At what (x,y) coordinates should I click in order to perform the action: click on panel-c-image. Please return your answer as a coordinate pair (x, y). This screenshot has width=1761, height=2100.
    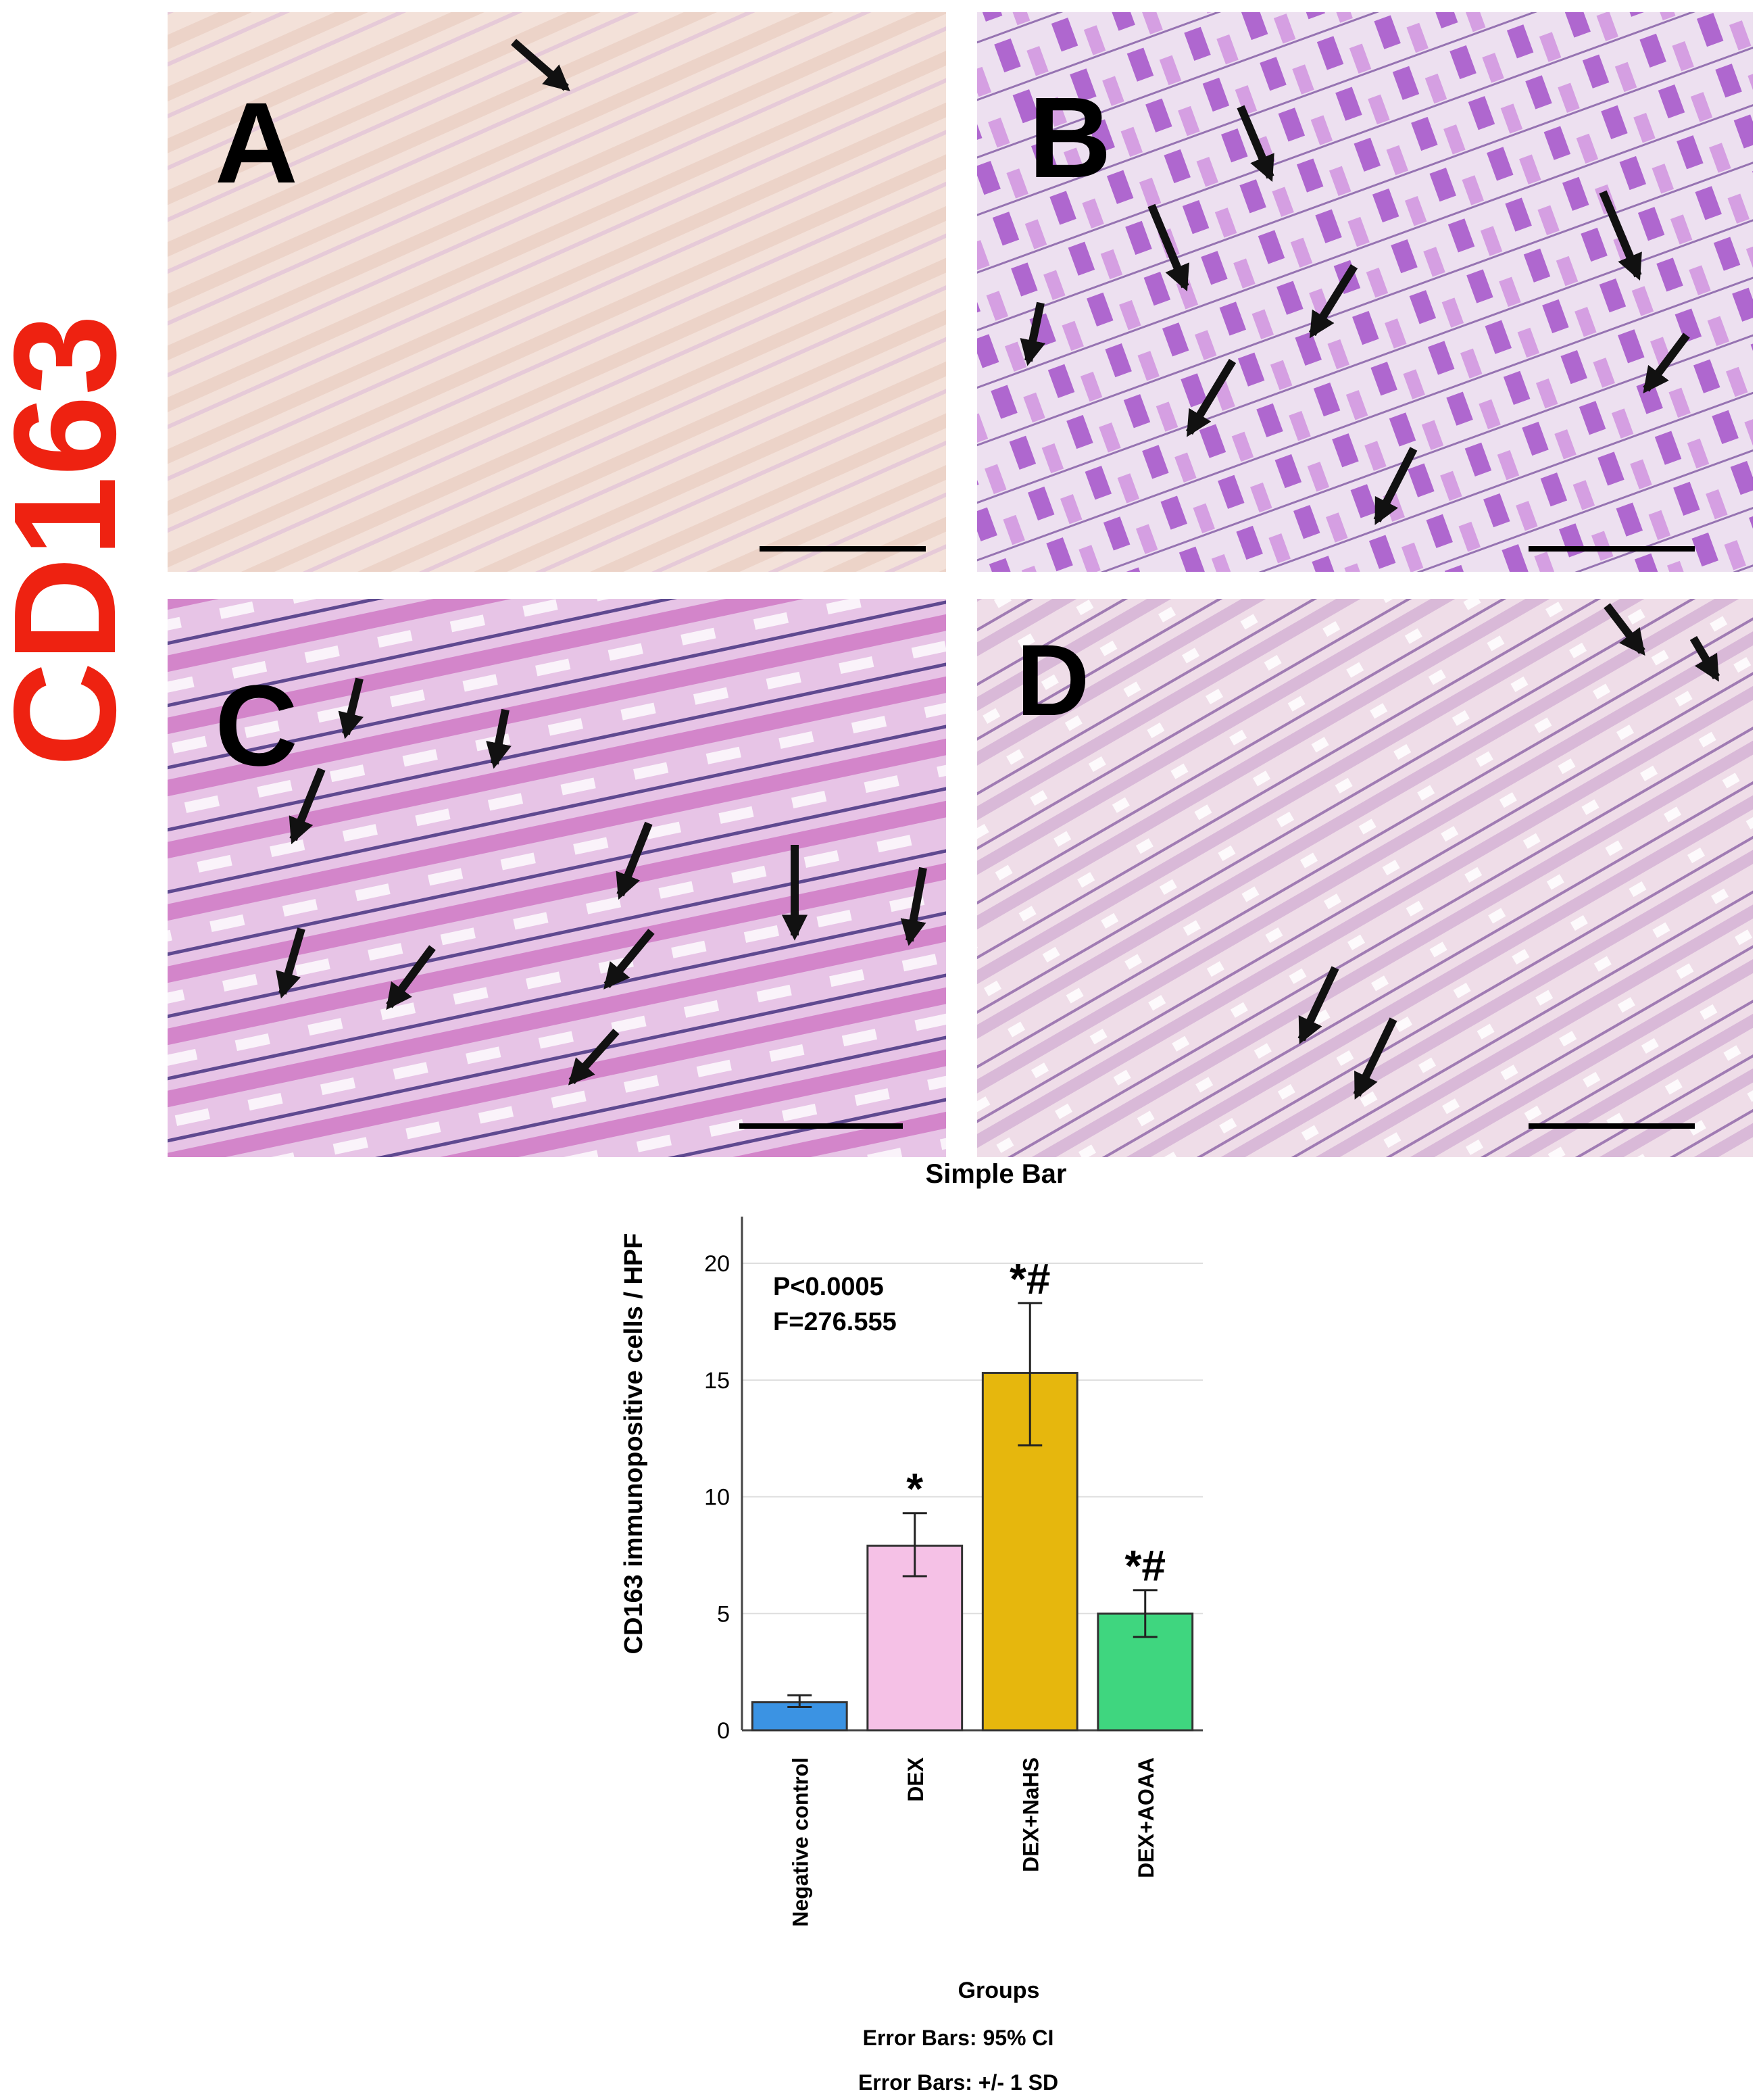
    Looking at the image, I should click on (557, 878).